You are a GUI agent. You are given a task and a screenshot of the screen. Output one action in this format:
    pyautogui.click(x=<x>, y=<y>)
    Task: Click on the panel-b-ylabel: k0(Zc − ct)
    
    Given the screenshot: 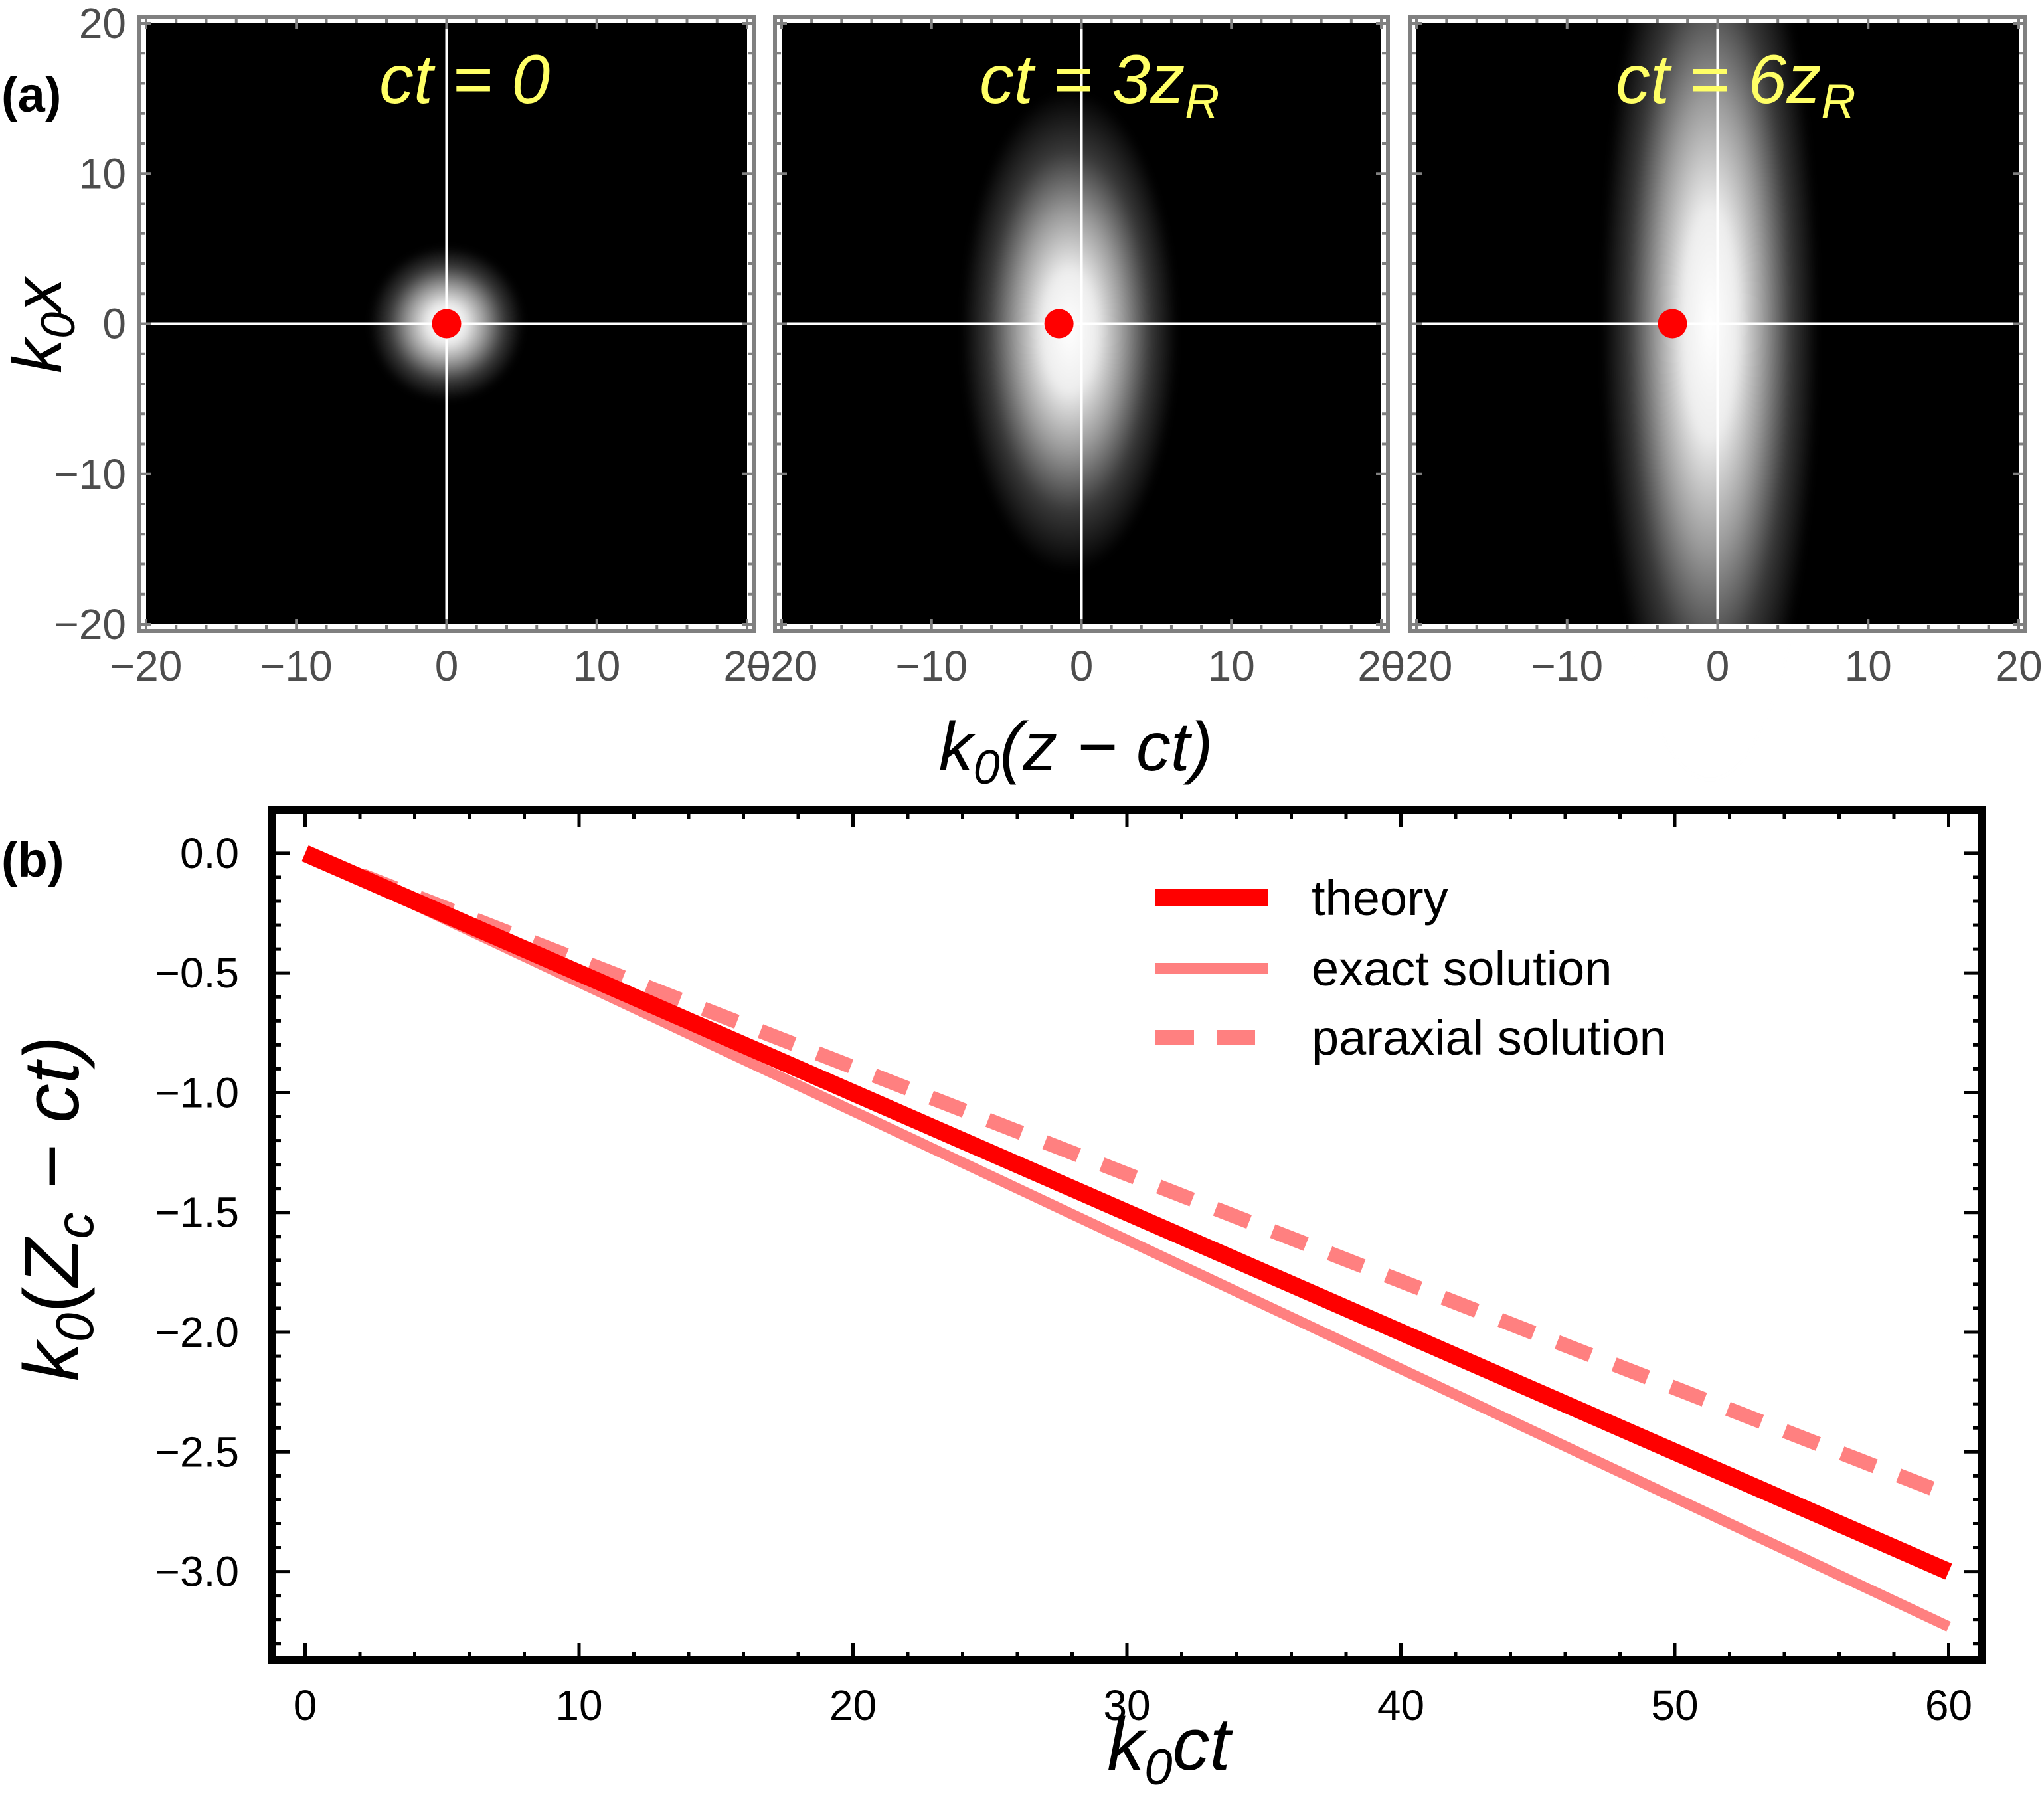 What is the action you would take?
    pyautogui.click(x=56, y=1208)
    